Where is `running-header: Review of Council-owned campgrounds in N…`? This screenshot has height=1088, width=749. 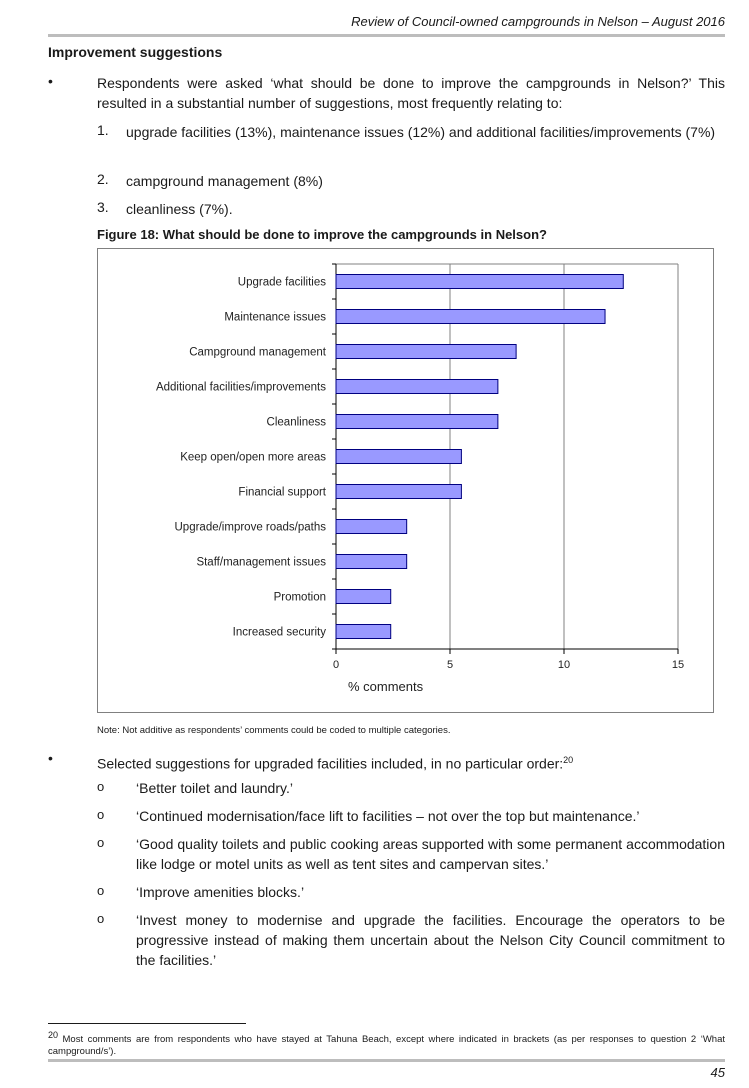
running-header: Review of Council-owned campgrounds in N… is located at coordinates (538, 21).